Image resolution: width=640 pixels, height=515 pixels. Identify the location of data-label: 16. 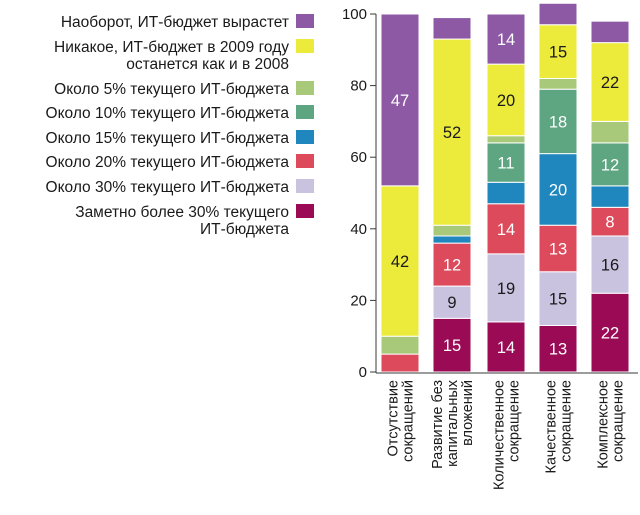
(610, 266).